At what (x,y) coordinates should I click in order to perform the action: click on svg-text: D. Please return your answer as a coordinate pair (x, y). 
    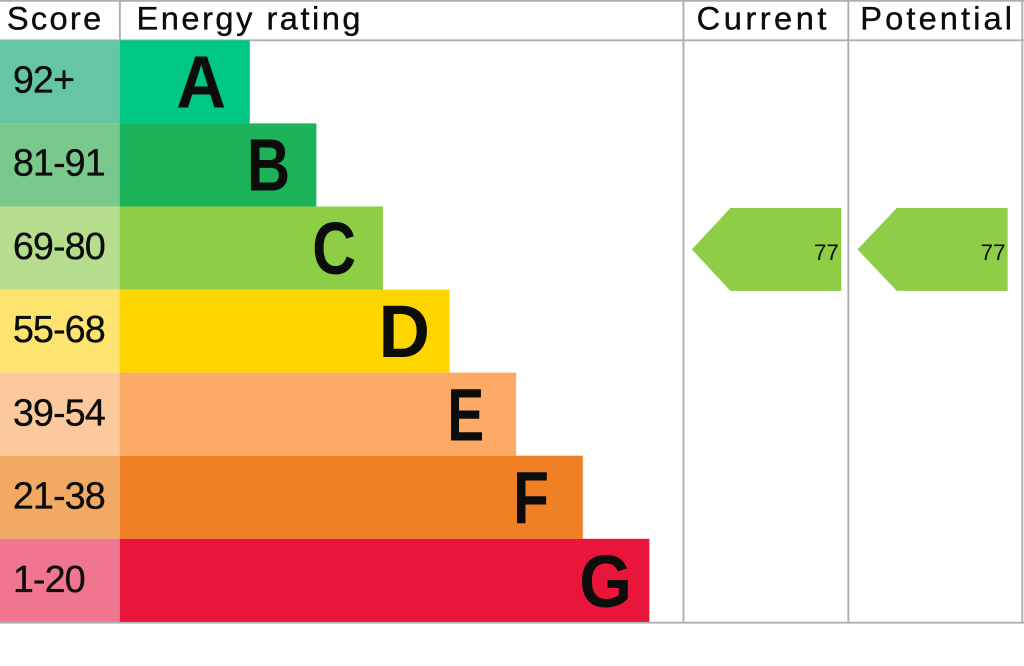
    Looking at the image, I should click on (404, 331).